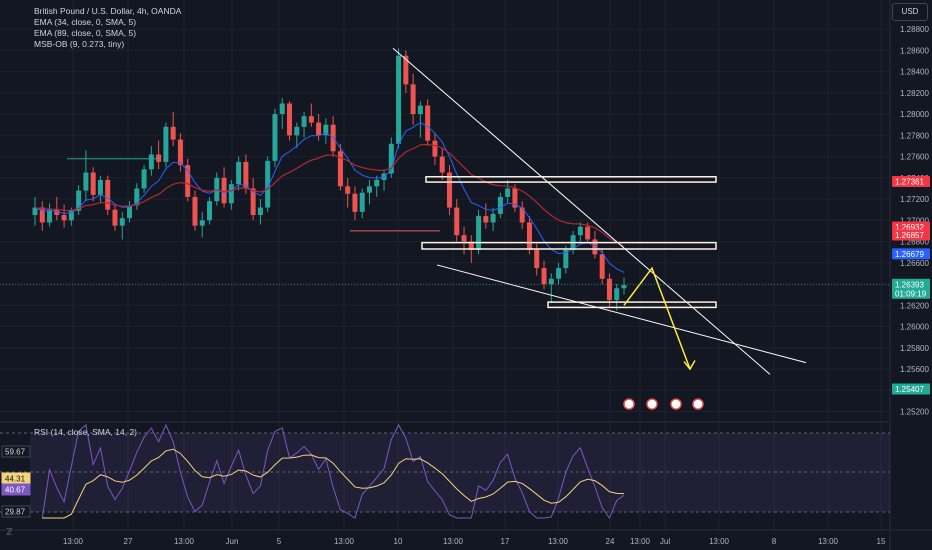 The height and width of the screenshot is (550, 932). I want to click on zone-box, so click(569, 245).